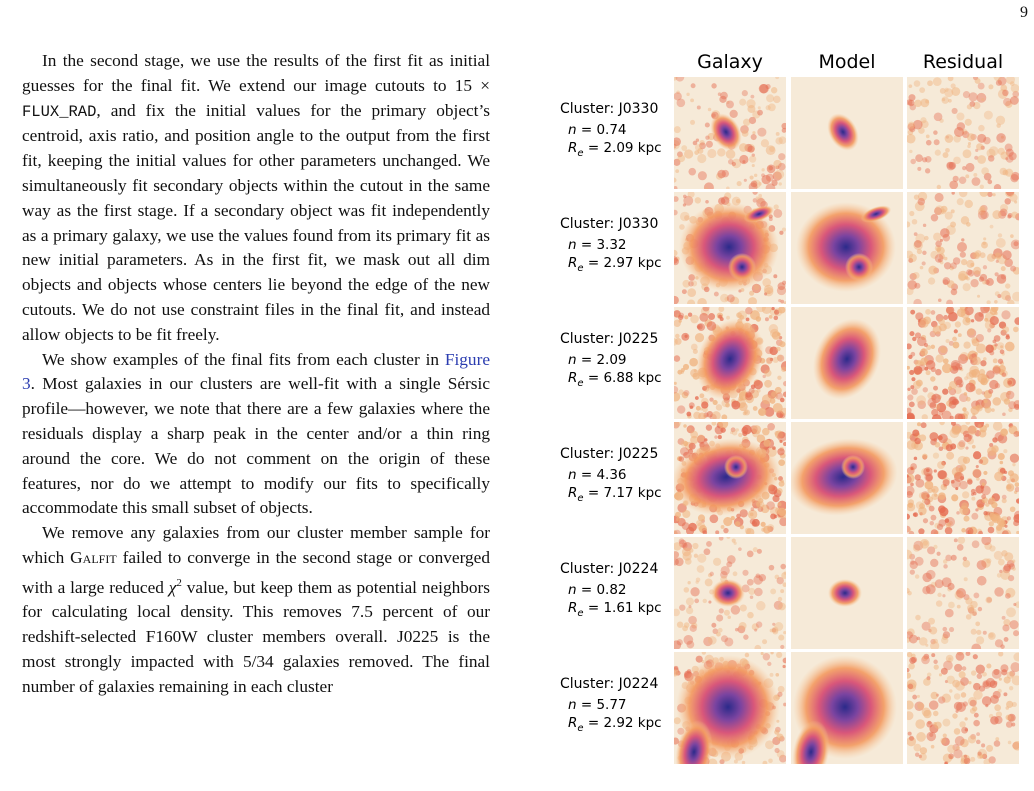 This screenshot has height=791, width=1034. I want to click on figure-link: Figure 3, so click(256, 371).